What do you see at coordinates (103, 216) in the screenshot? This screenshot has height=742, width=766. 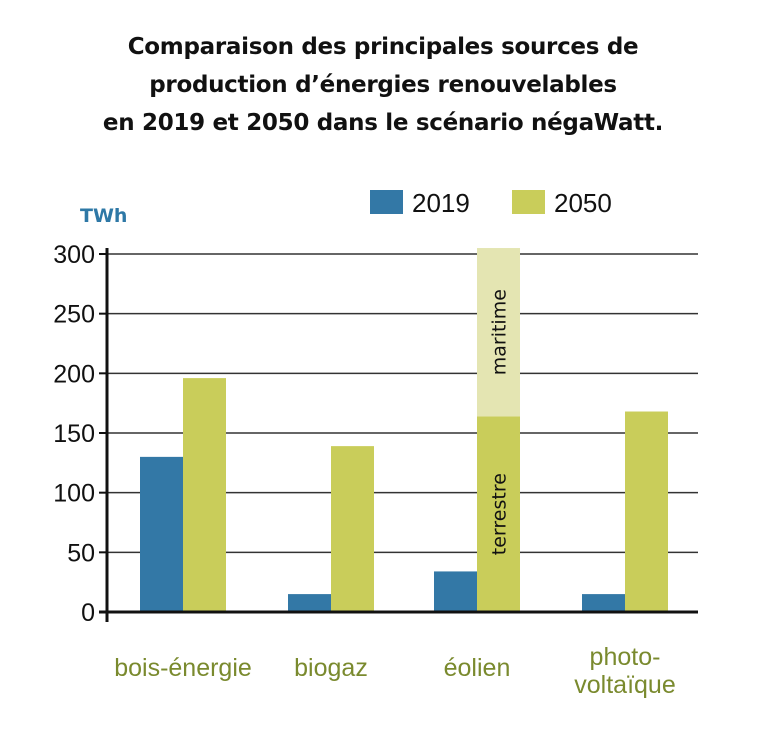 I see `y-axis-unit-label: TWh` at bounding box center [103, 216].